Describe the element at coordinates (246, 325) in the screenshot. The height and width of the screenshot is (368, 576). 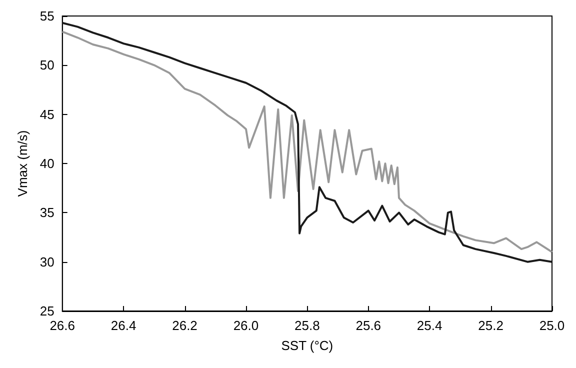
I see `x-tick-label: 26.0` at that location.